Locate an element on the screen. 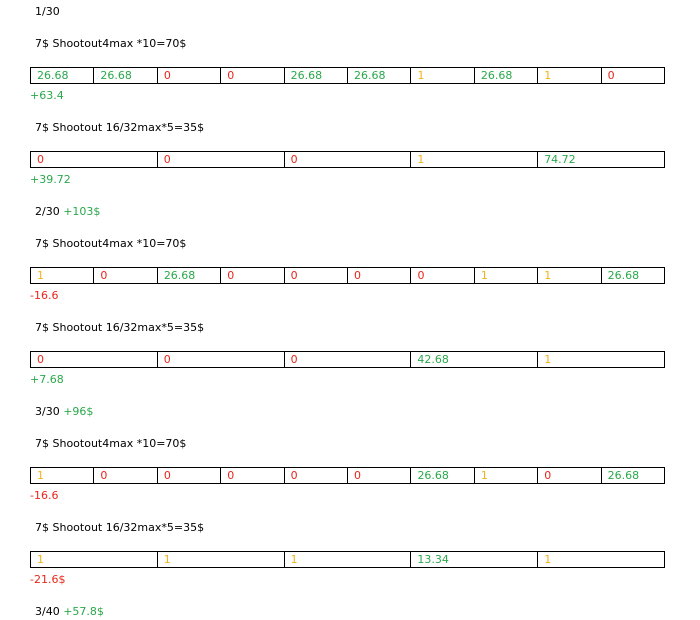 The image size is (700, 620). day-total: +57.8$ is located at coordinates (83, 611).